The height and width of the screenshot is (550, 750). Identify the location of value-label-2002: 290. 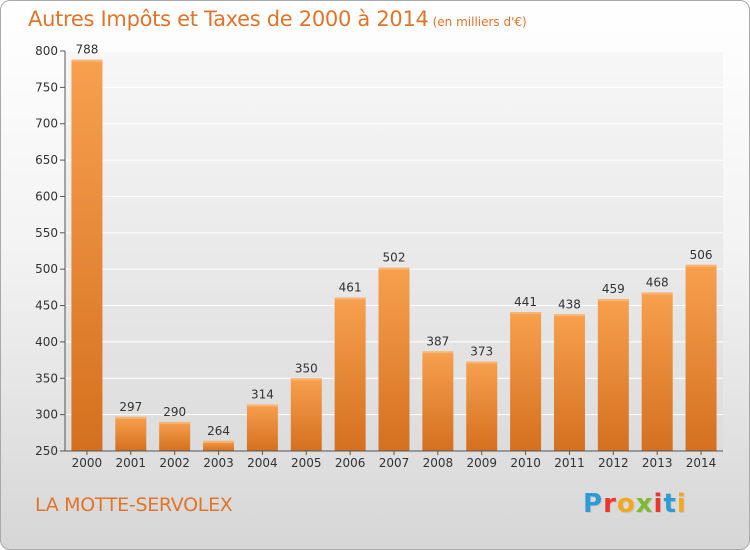
(174, 412).